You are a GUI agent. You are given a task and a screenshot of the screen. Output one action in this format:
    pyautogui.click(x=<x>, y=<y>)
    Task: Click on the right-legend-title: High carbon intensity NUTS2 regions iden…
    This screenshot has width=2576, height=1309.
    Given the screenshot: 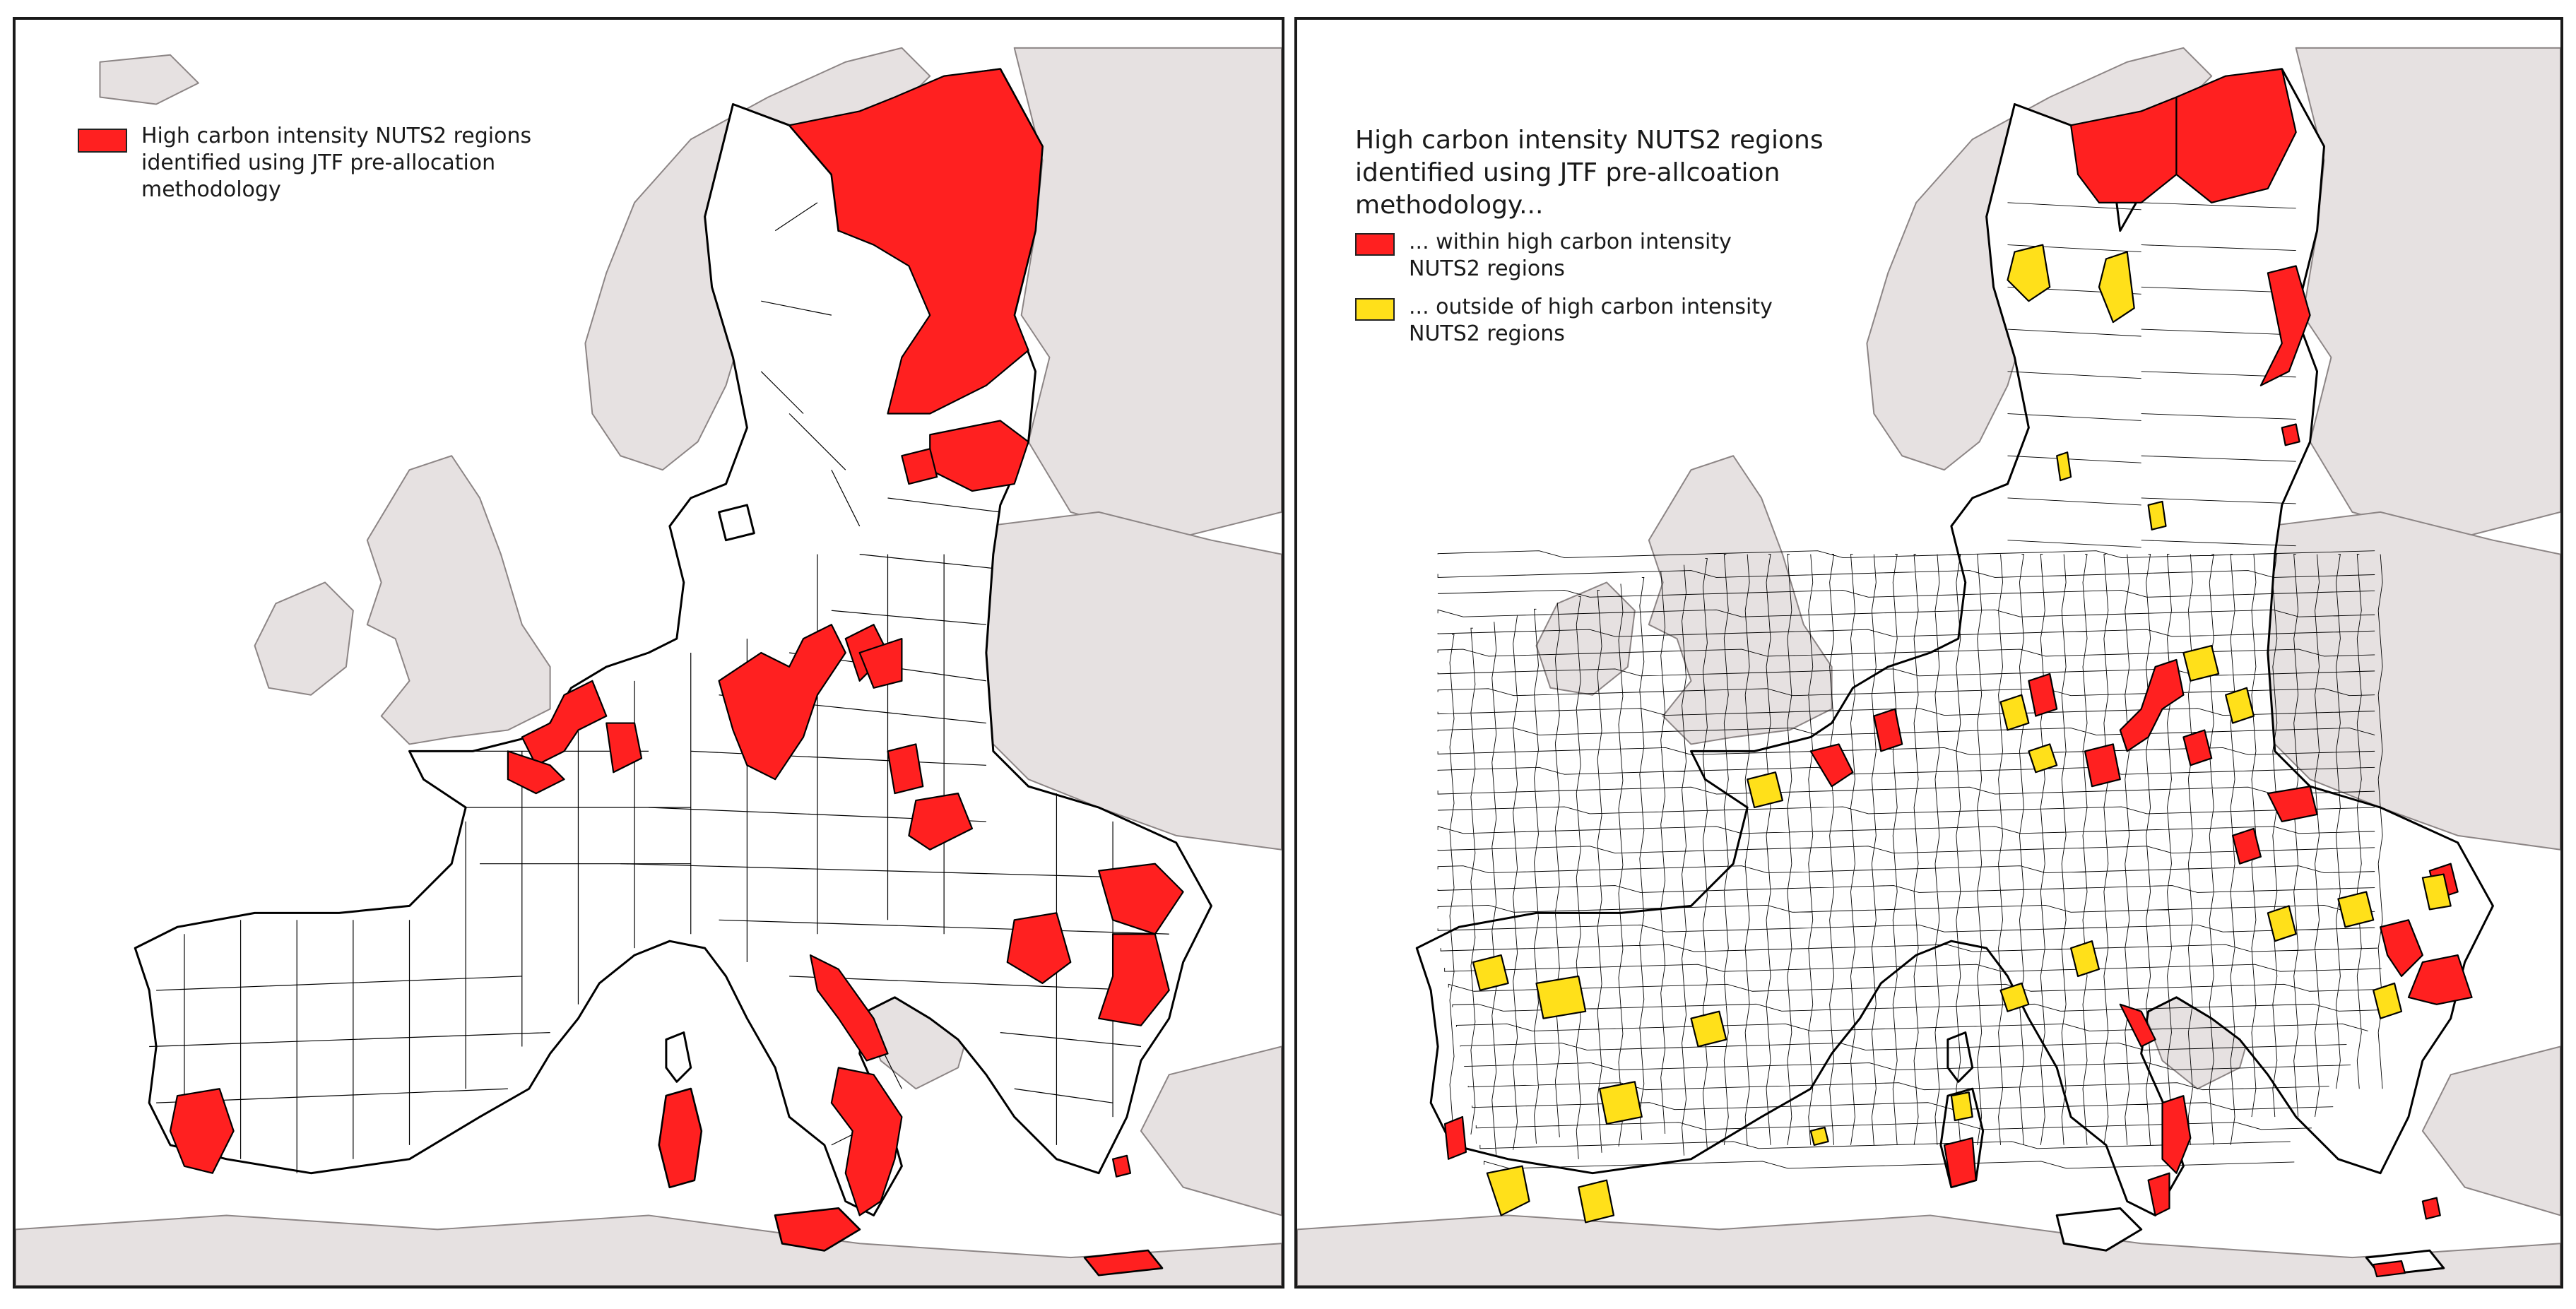 What is the action you would take?
    pyautogui.click(x=1589, y=173)
    